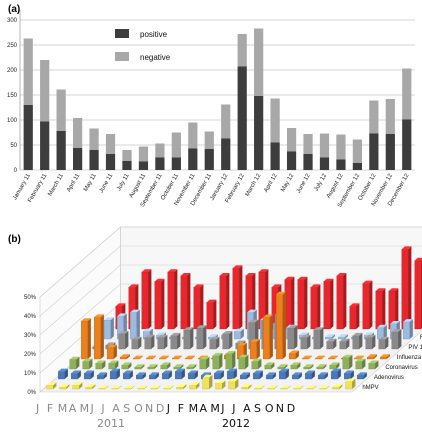 The height and width of the screenshot is (435, 422). What do you see at coordinates (269, 408) in the screenshot?
I see `month-label: O` at bounding box center [269, 408].